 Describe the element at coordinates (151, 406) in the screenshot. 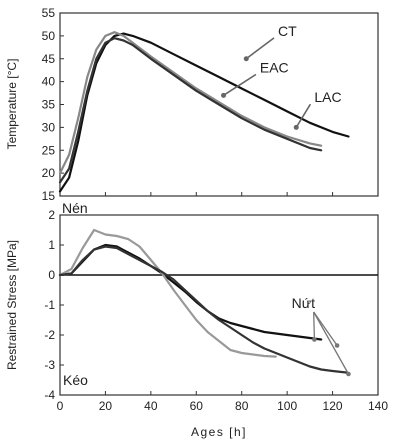

I see `bottom-xtick-label: 40` at that location.